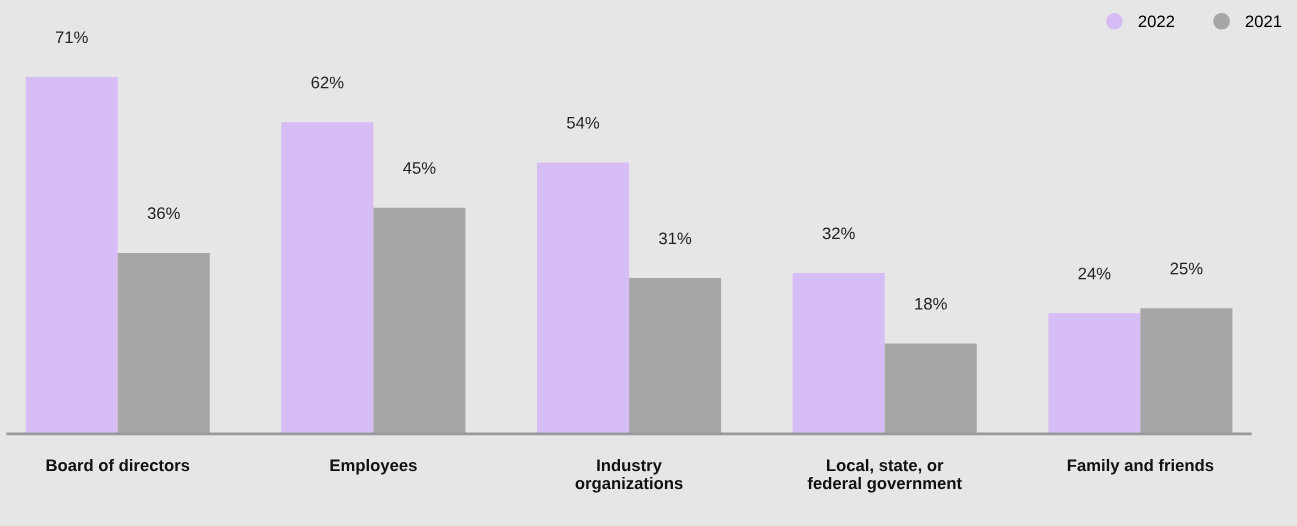  What do you see at coordinates (583, 122) in the screenshot?
I see `data-label: 54%` at bounding box center [583, 122].